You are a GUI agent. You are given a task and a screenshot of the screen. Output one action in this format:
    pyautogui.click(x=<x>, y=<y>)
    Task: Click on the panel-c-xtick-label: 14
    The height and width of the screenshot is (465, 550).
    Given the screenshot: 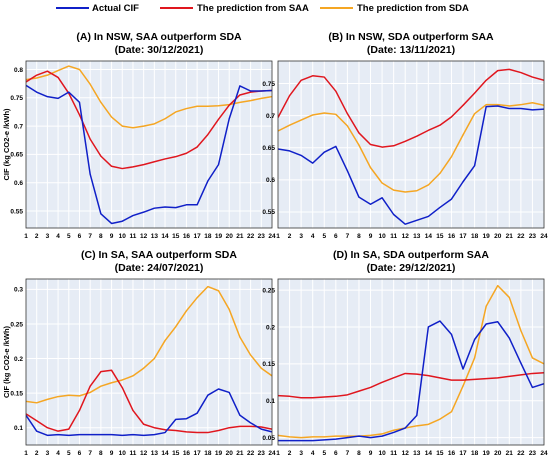 What is the action you would take?
    pyautogui.click(x=165, y=453)
    